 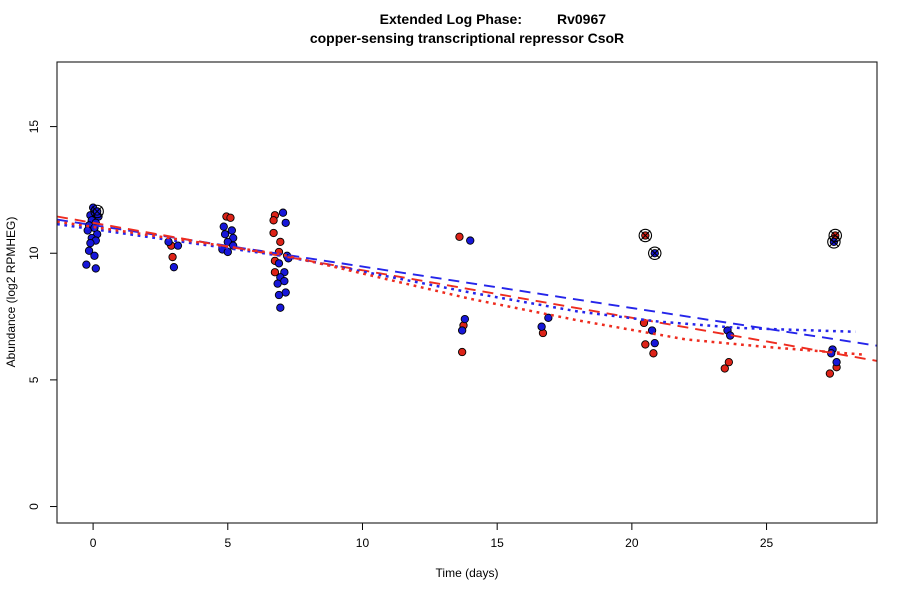 I want to click on x-tick-label: 20, so click(x=632, y=543).